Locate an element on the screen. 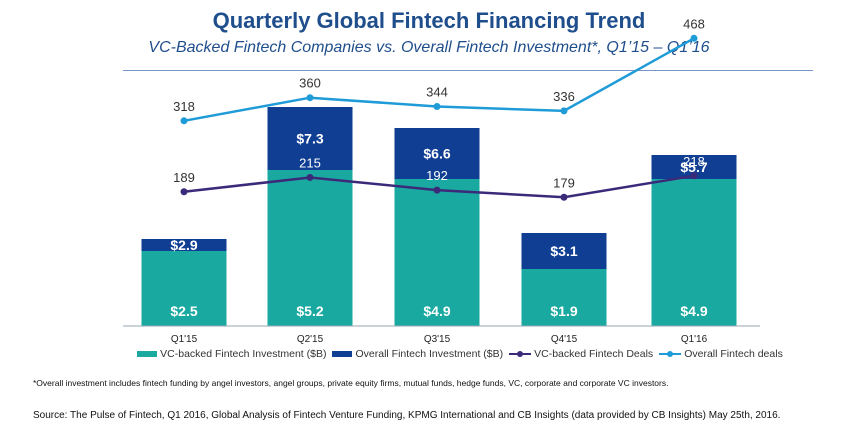 This screenshot has height=444, width=858. legend-label-overall-investment: Overall Fintech Investment ($B) is located at coordinates (429, 354).